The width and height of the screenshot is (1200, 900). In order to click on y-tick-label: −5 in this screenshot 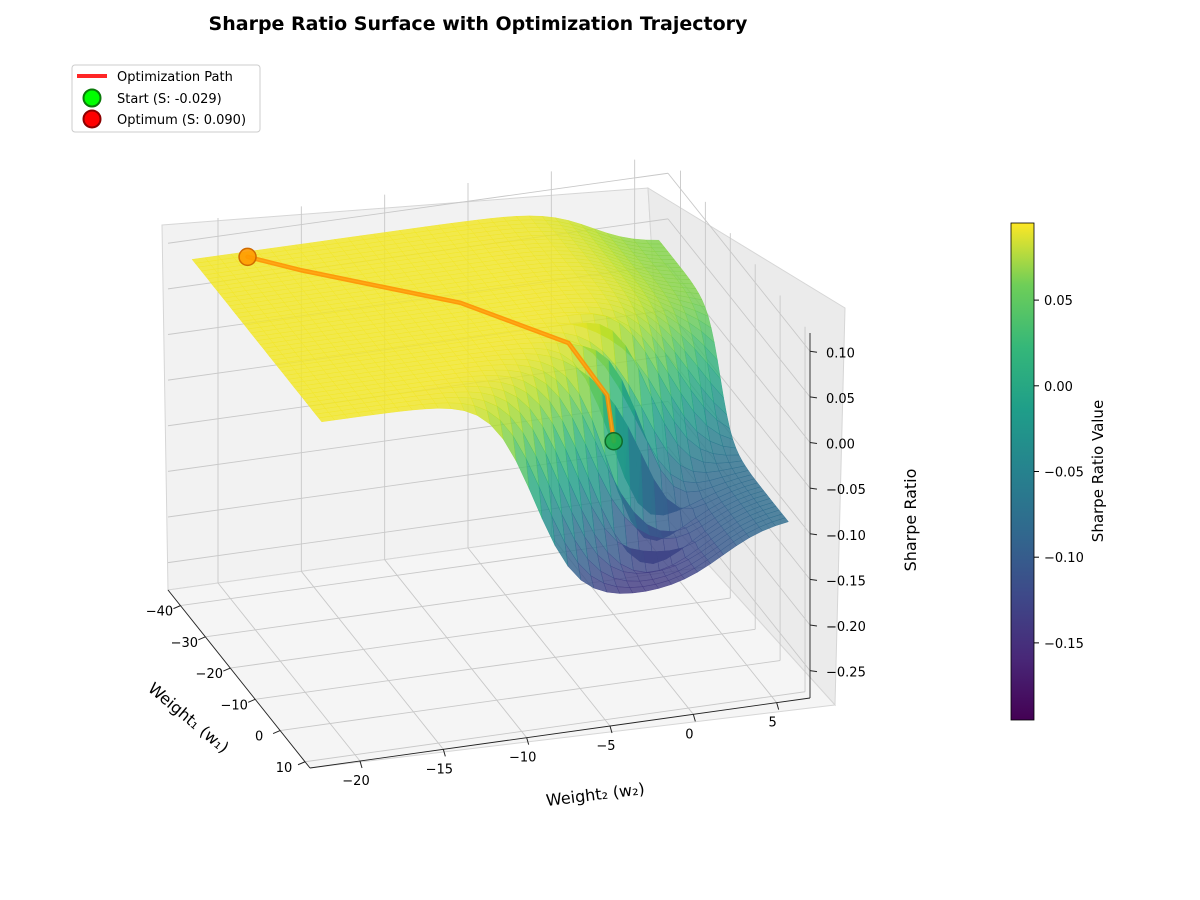, I will do `click(605, 746)`.